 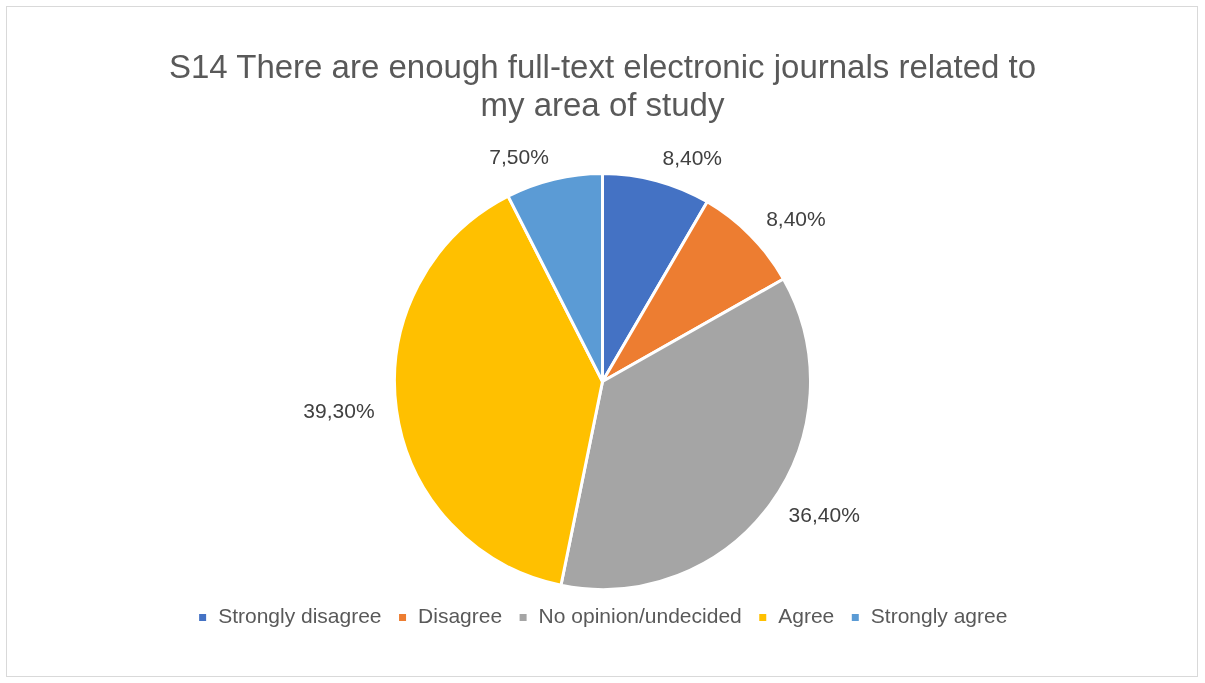 What do you see at coordinates (339, 411) in the screenshot?
I see `data-label: 39,30%` at bounding box center [339, 411].